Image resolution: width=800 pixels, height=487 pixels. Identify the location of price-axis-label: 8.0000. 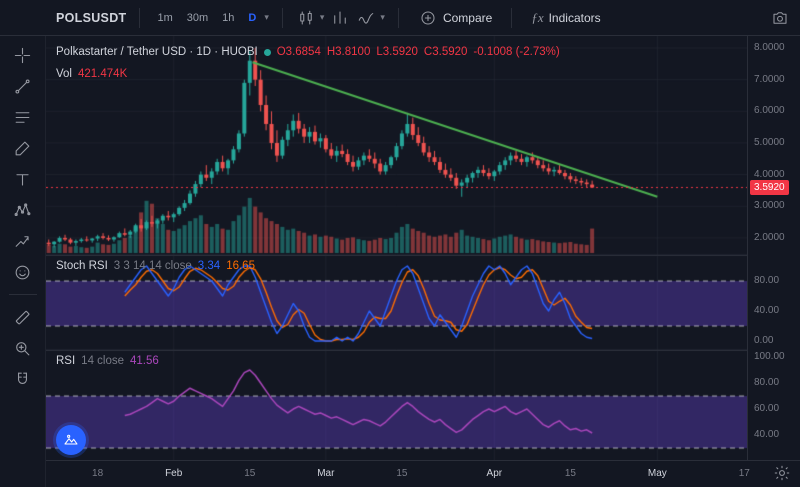
(769, 48).